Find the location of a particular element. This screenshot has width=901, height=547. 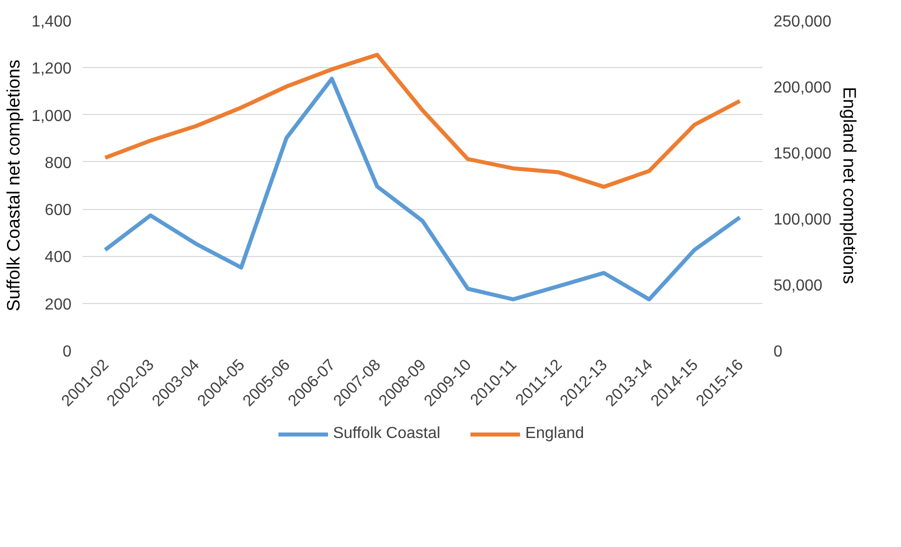

y-tick-label: 0 is located at coordinates (67, 352).